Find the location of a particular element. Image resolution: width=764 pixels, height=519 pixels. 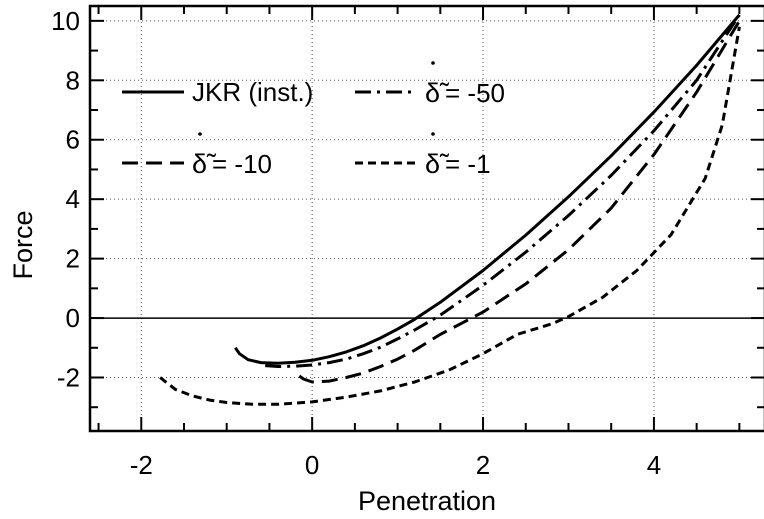

x-axis-label: Penetration is located at coordinates (427, 501).